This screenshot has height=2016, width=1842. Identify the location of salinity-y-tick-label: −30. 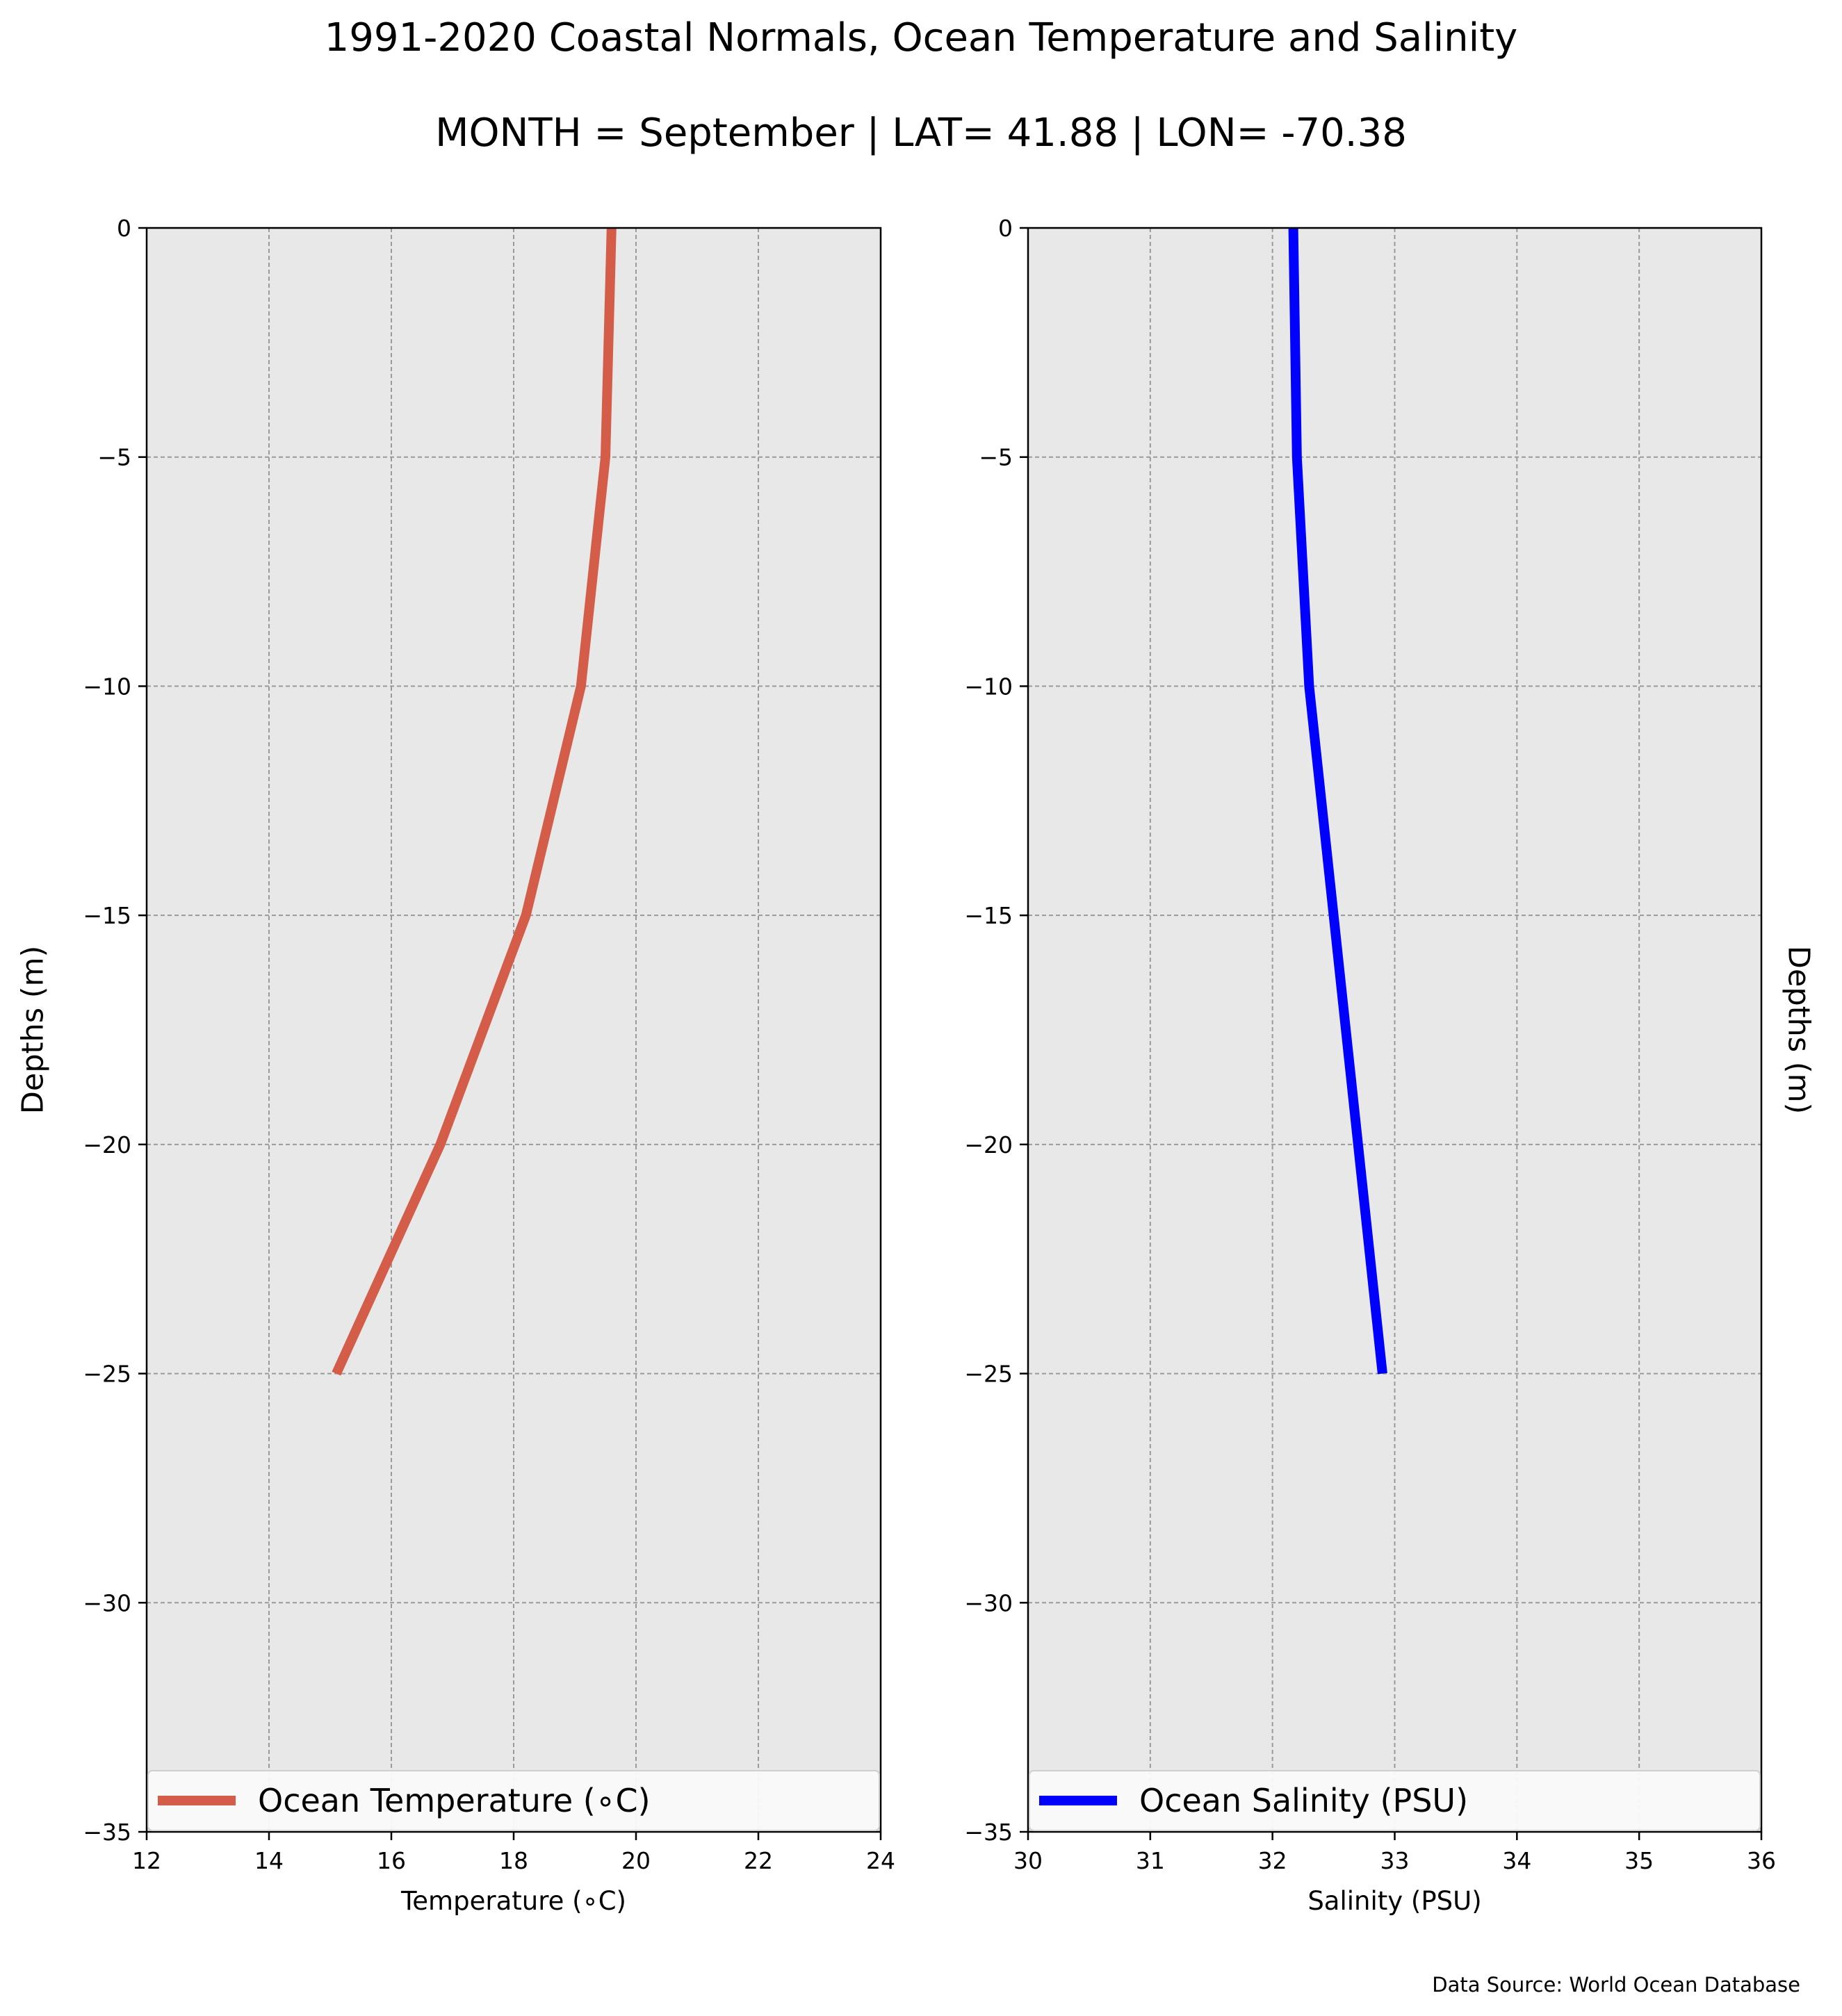
(988, 1603).